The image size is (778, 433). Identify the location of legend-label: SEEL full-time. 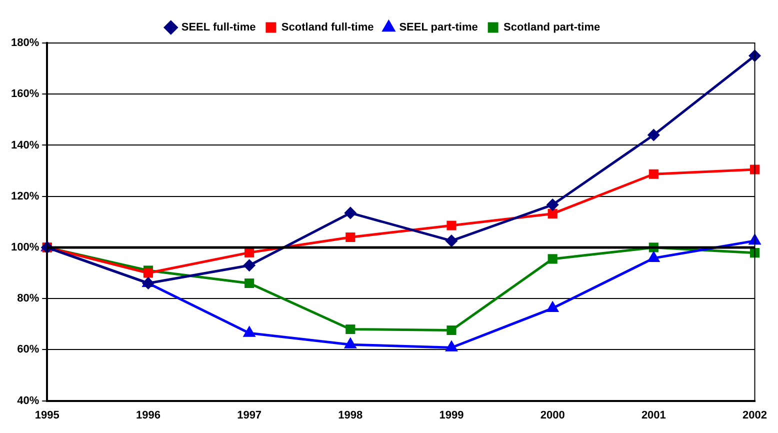
(218, 28).